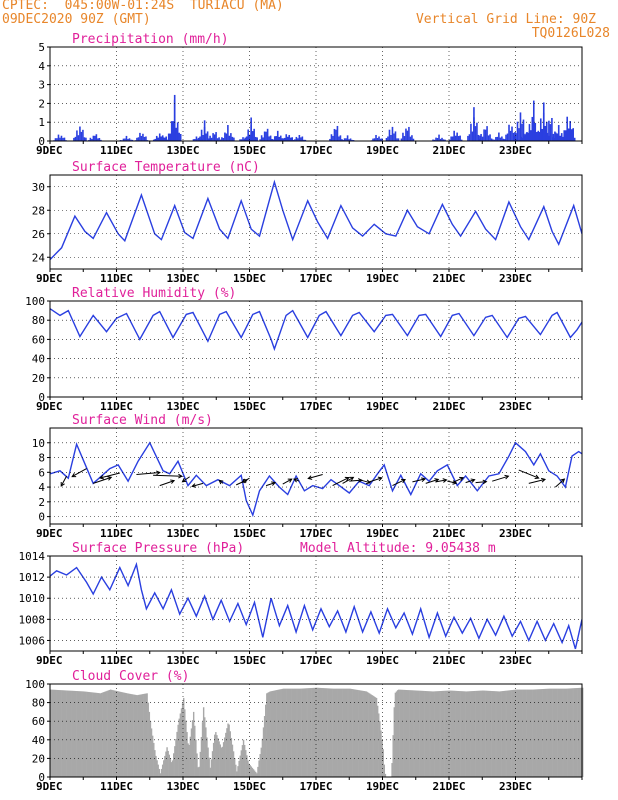  Describe the element at coordinates (448, 406) in the screenshot. I see `x-tick-label: 21DEC` at that location.